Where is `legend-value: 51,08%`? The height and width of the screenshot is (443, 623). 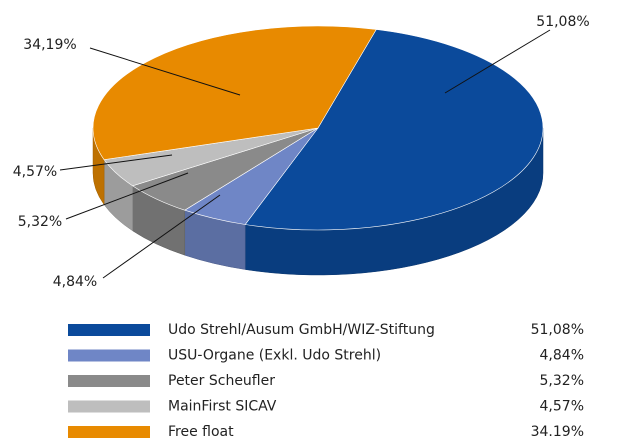
legend-value: 51,08% is located at coordinates (557, 330).